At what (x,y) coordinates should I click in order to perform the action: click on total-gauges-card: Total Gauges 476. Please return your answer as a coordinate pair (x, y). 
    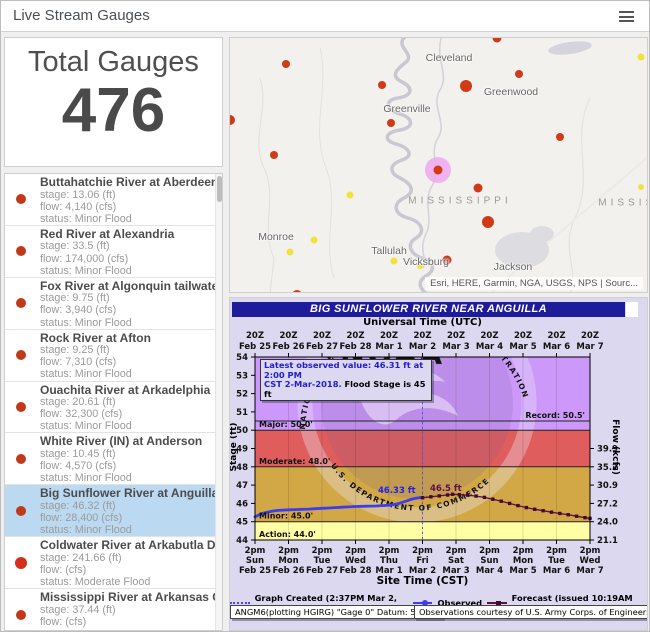
    Looking at the image, I should click on (113, 102).